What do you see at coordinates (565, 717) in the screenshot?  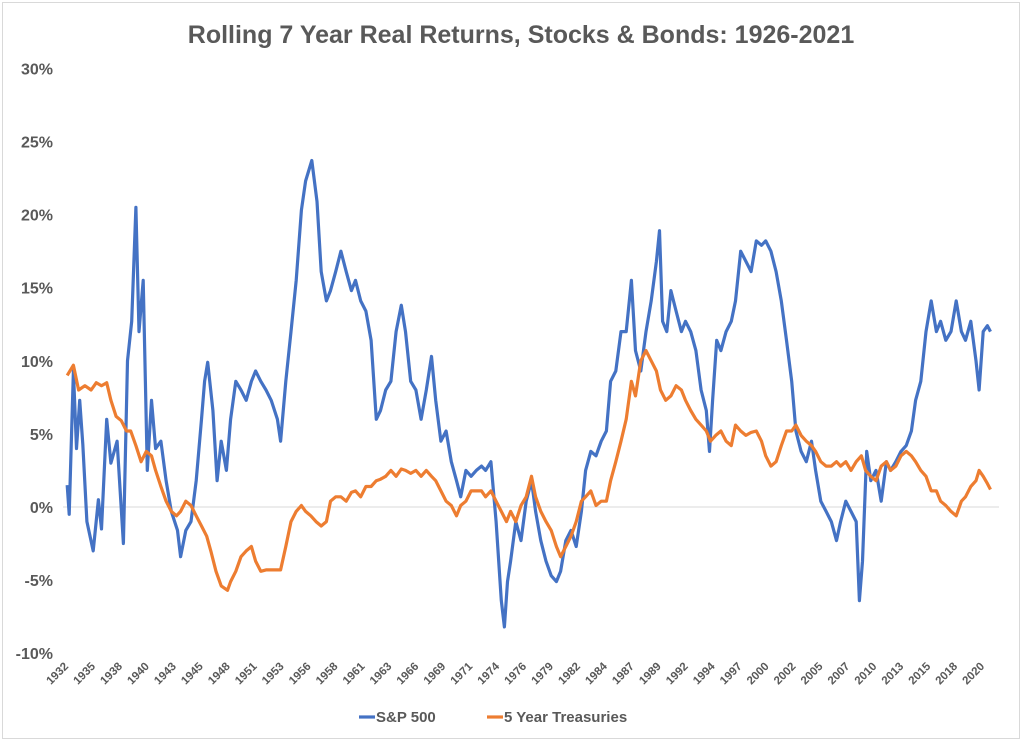 I see `legend-label: 5 Year Treasuries` at bounding box center [565, 717].